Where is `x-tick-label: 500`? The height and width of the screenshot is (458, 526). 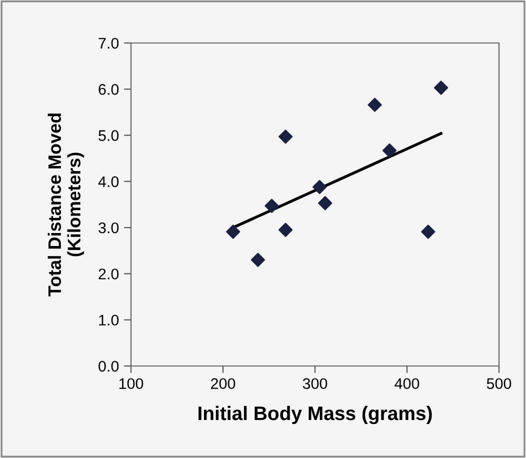 x-tick-label: 500 is located at coordinates (499, 384).